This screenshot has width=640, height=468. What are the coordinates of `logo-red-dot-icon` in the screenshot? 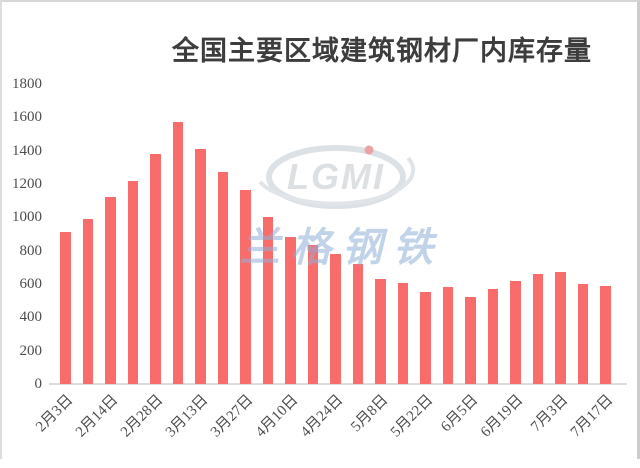 It's located at (369, 150).